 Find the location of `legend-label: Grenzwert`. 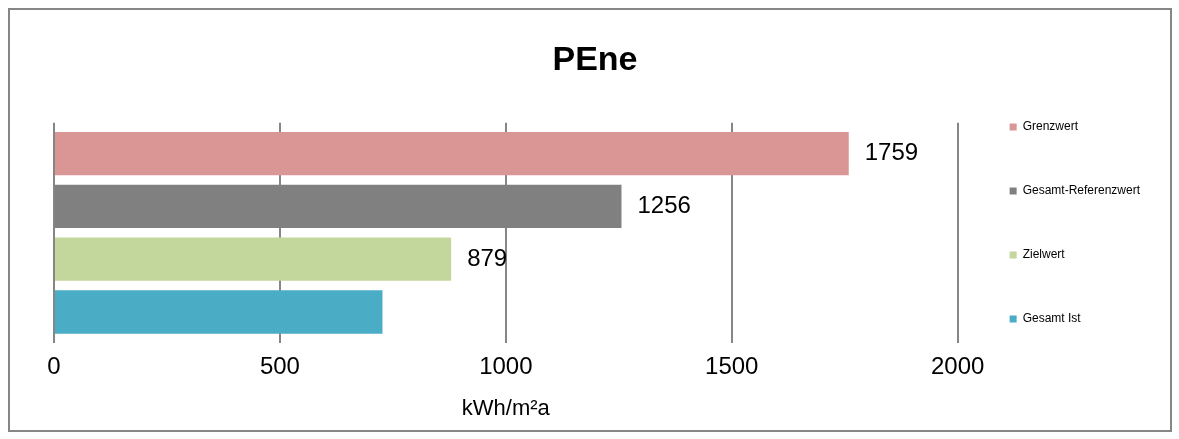

legend-label: Grenzwert is located at coordinates (1050, 126).